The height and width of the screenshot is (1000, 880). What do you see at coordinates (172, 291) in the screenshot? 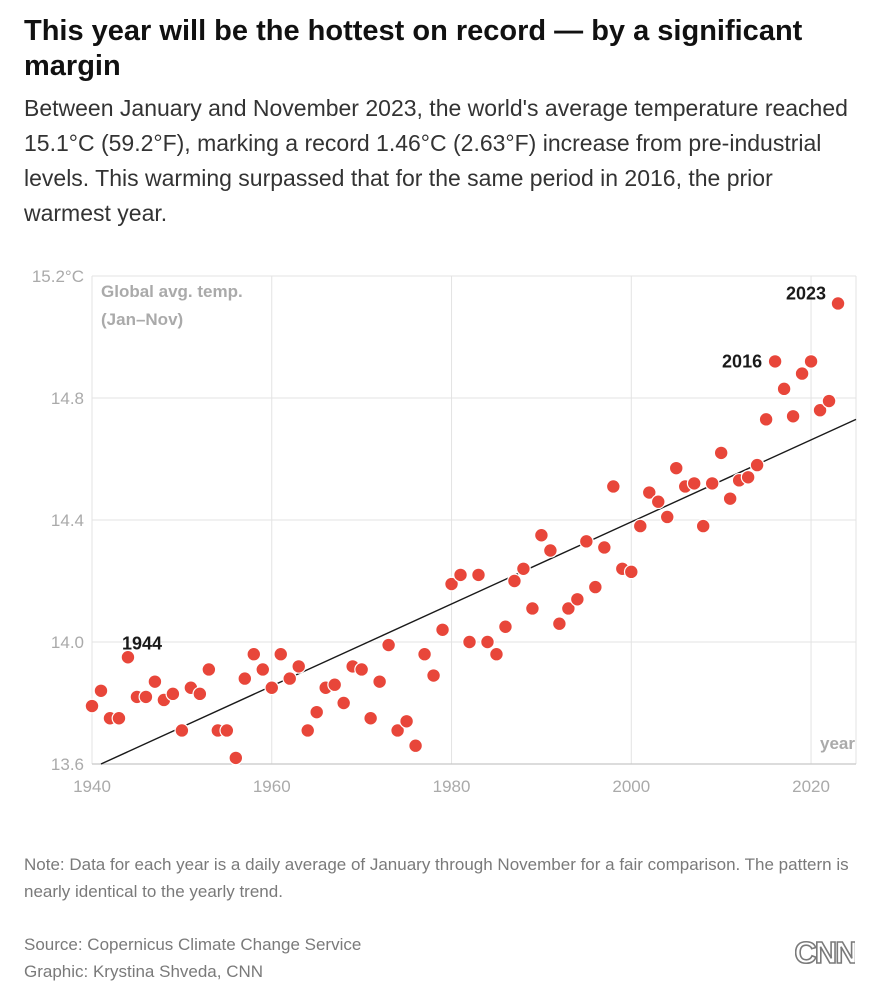
I see `y-axis-label-line-1: Global avg. temp.` at bounding box center [172, 291].